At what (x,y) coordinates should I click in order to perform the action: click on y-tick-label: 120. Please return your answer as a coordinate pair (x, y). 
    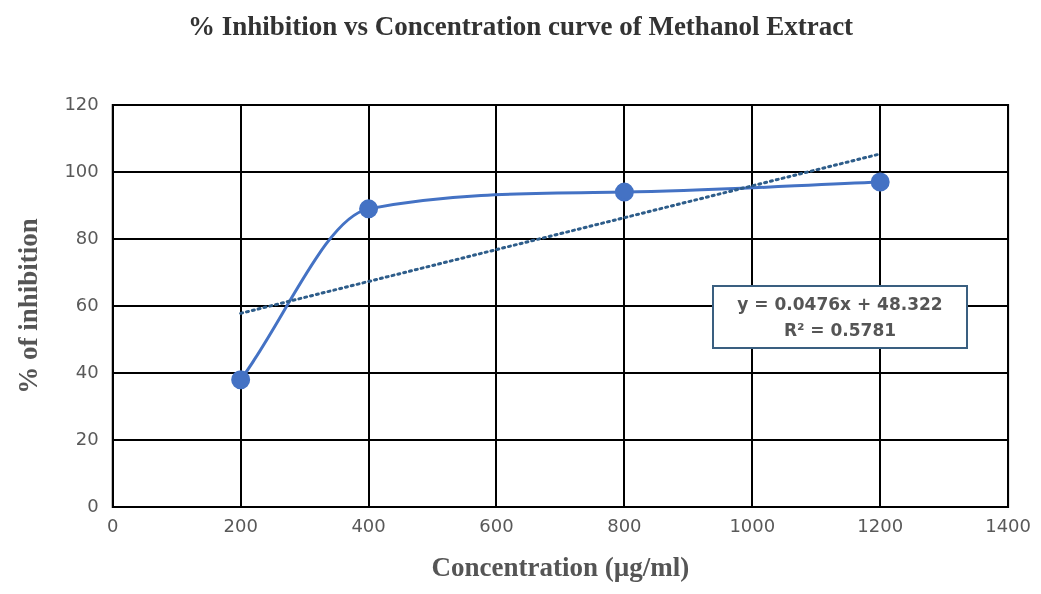
    Looking at the image, I should click on (81, 103).